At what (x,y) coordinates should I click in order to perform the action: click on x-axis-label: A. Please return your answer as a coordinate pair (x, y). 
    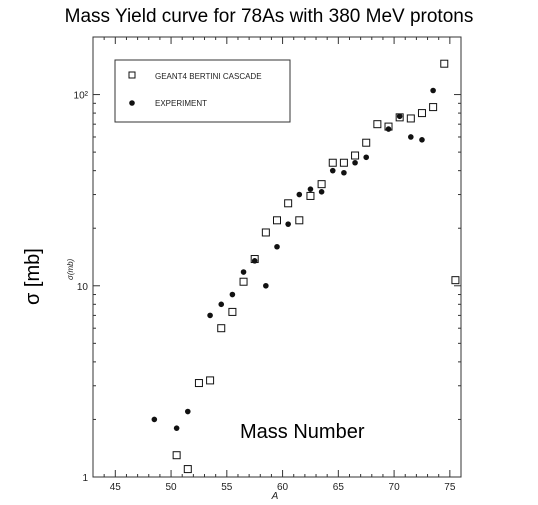
    Looking at the image, I should click on (275, 496).